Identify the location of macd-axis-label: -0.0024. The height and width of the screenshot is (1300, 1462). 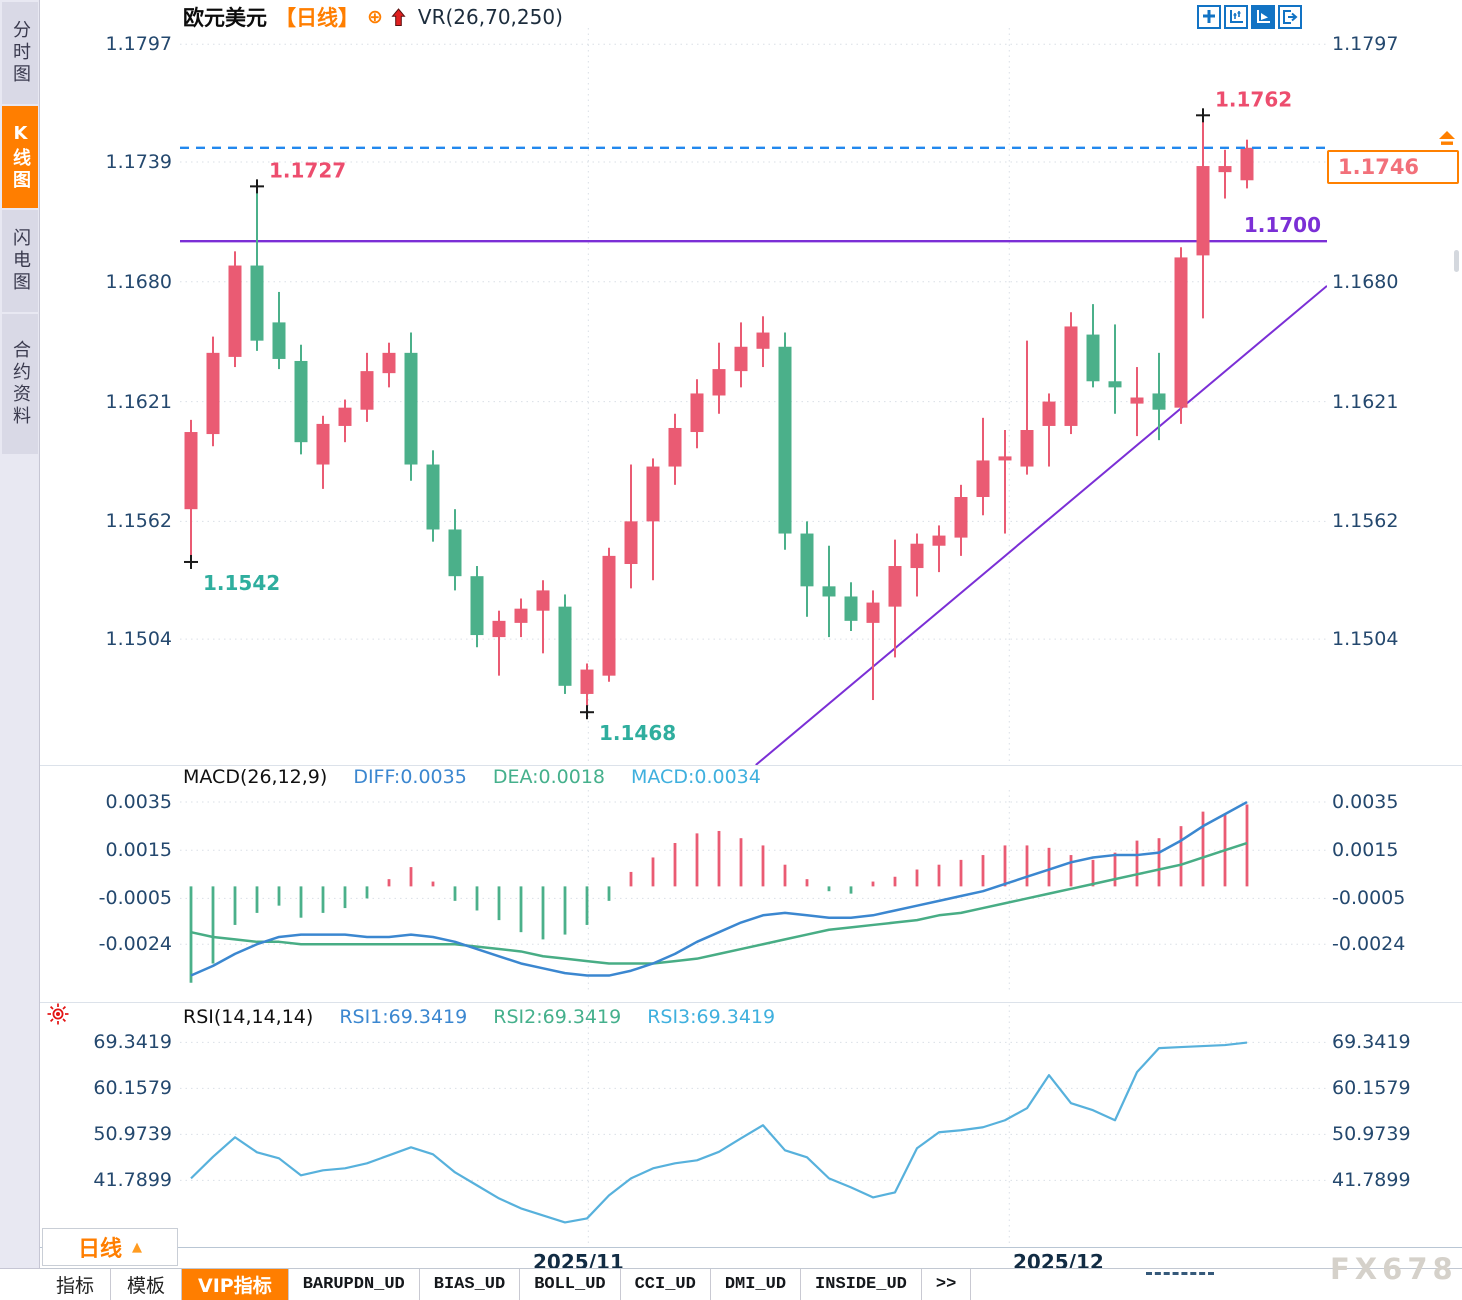
(135, 944).